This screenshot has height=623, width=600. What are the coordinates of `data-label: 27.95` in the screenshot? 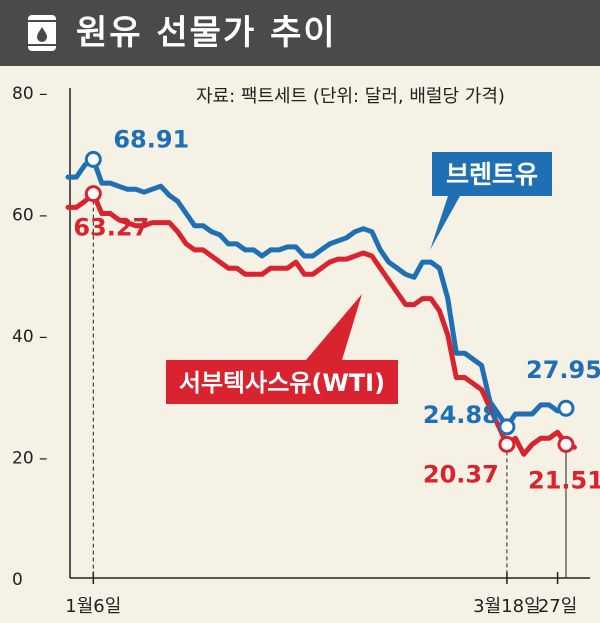 It's located at (563, 370).